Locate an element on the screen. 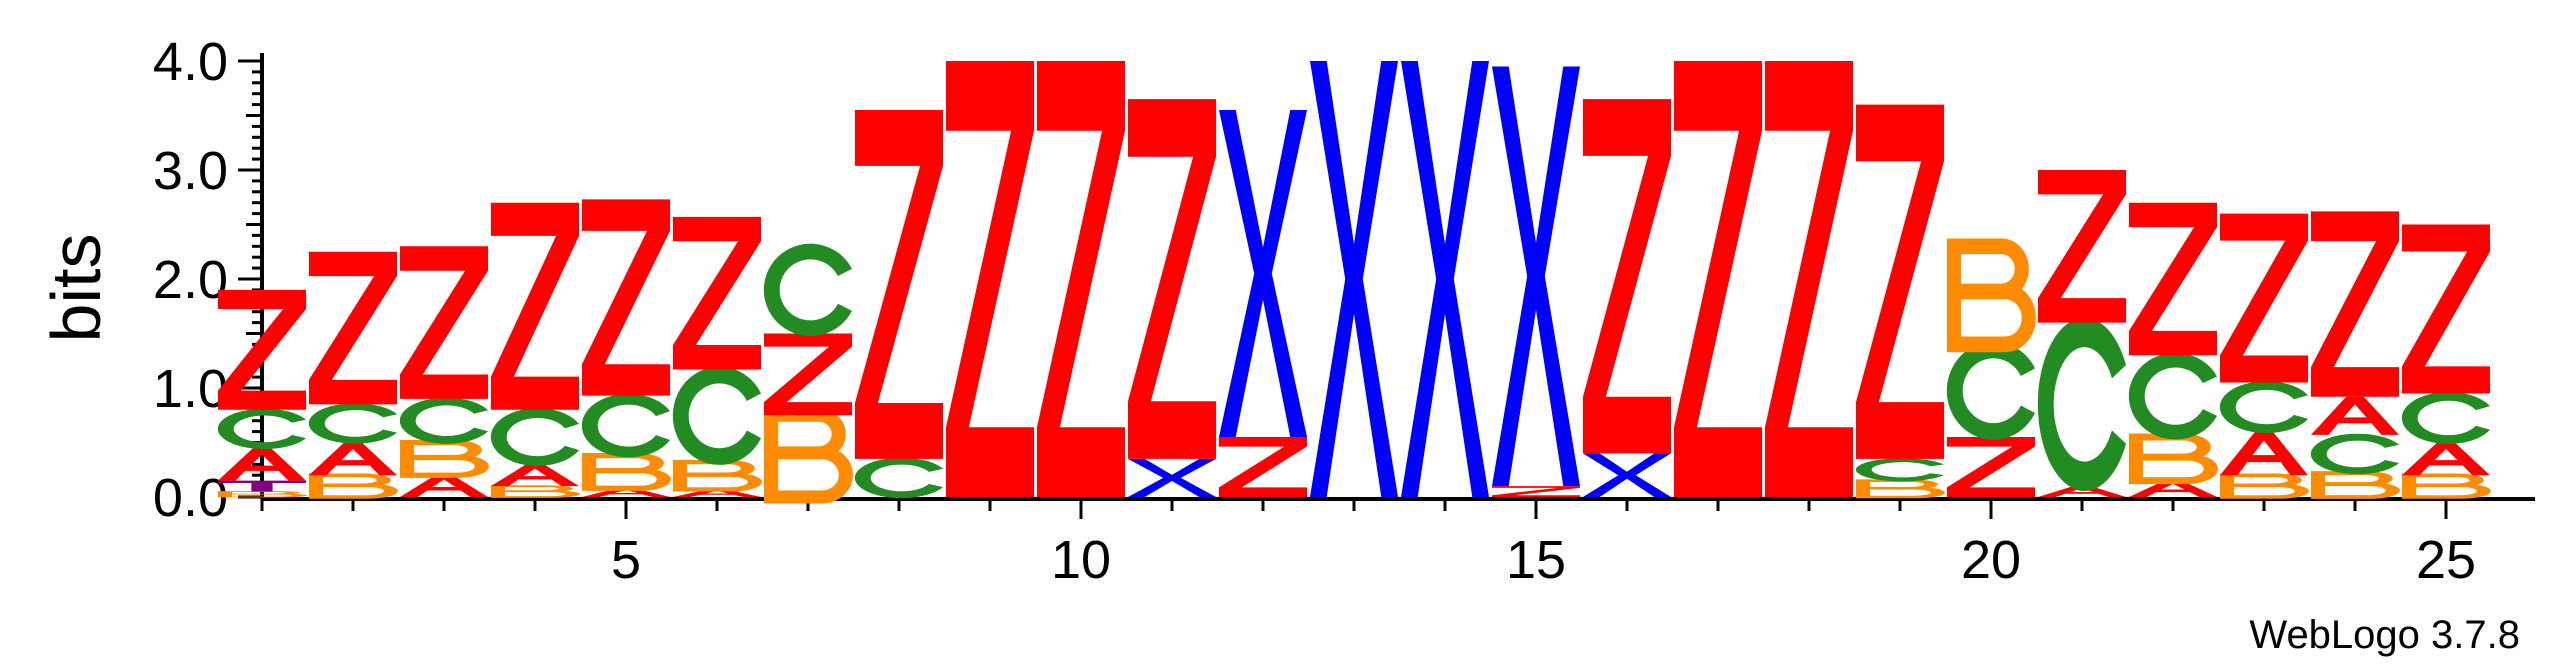  x-tick-label: 15 is located at coordinates (1536, 560).